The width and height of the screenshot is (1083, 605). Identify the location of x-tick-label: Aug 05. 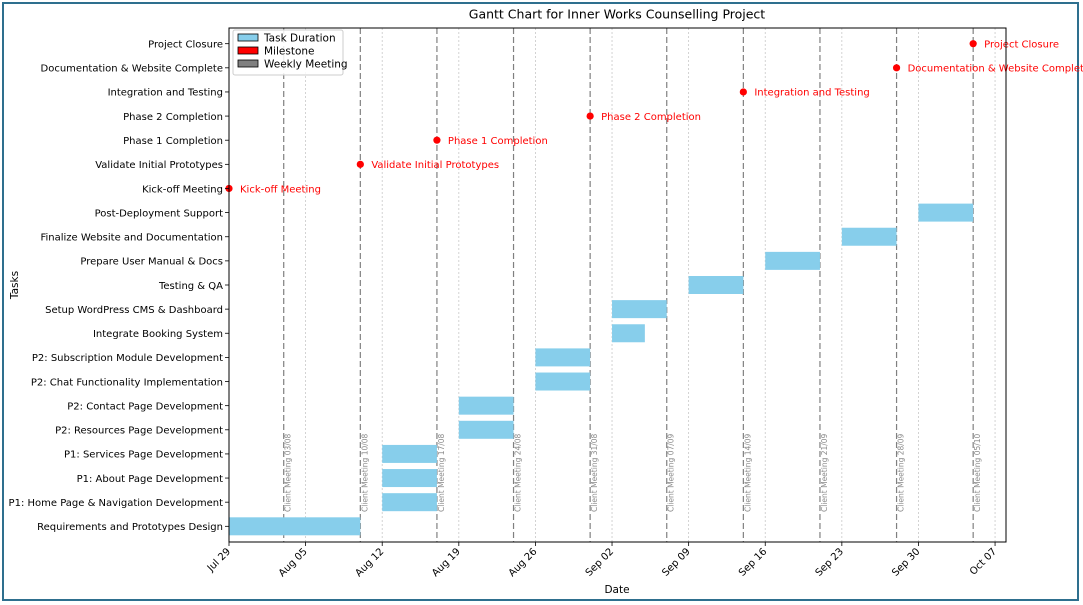
(293, 562).